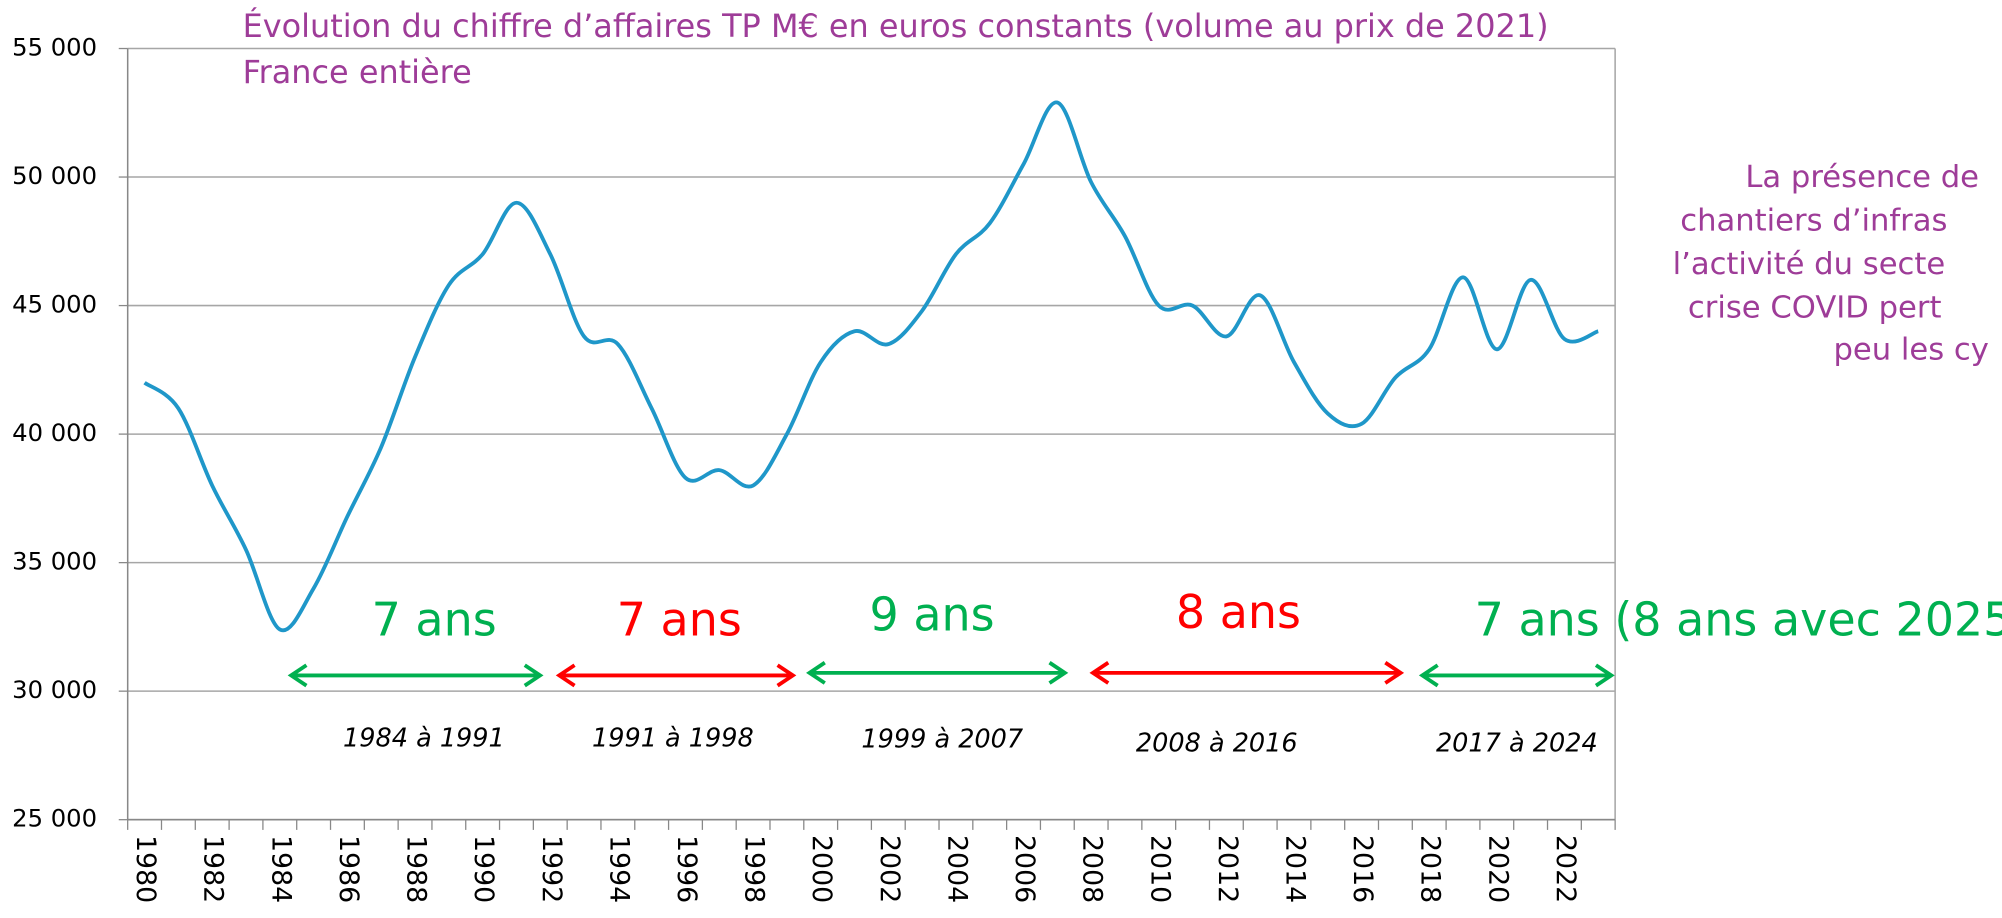 The height and width of the screenshot is (918, 2002). I want to click on annotation-line: peu les cy, so click(1910, 350).